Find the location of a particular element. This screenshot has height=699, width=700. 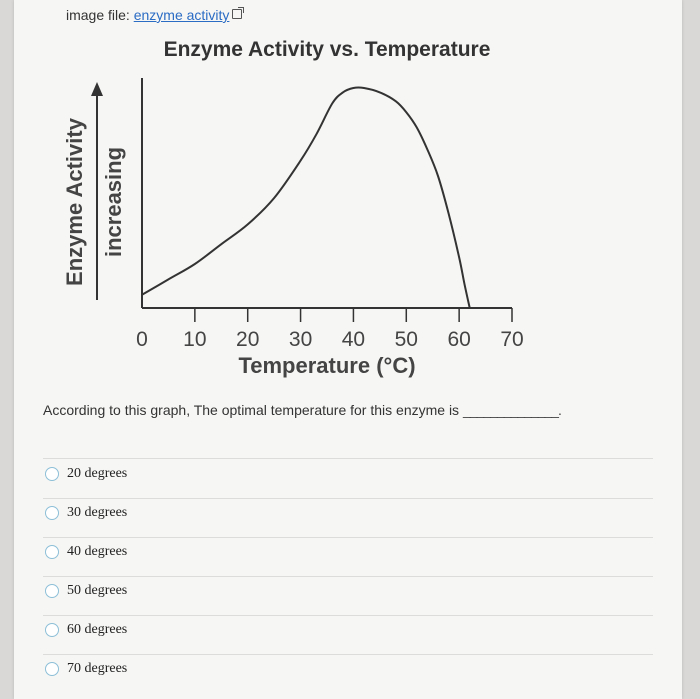

x-tick-label: 60 is located at coordinates (458, 339).